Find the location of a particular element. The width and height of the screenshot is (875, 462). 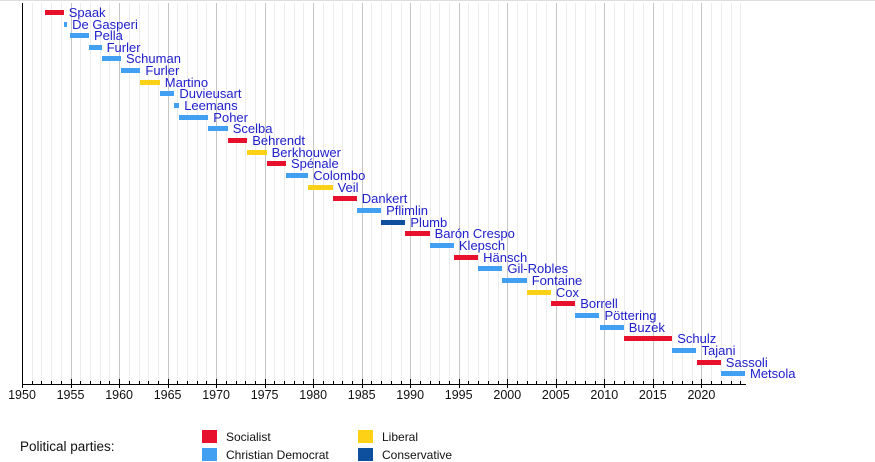

gridline-1954 is located at coordinates (61, 193).